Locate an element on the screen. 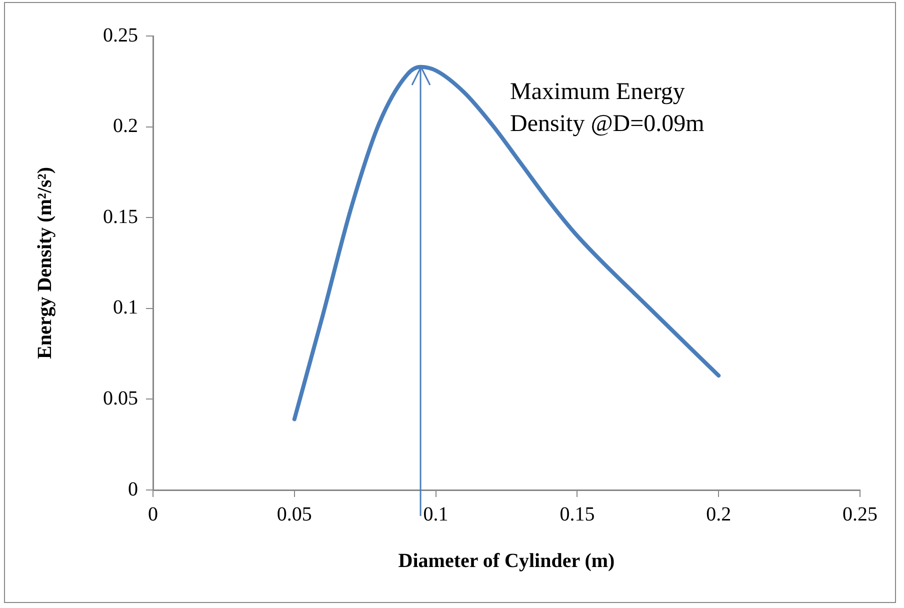 The height and width of the screenshot is (608, 904). y-tick-label: 0 is located at coordinates (133, 489).